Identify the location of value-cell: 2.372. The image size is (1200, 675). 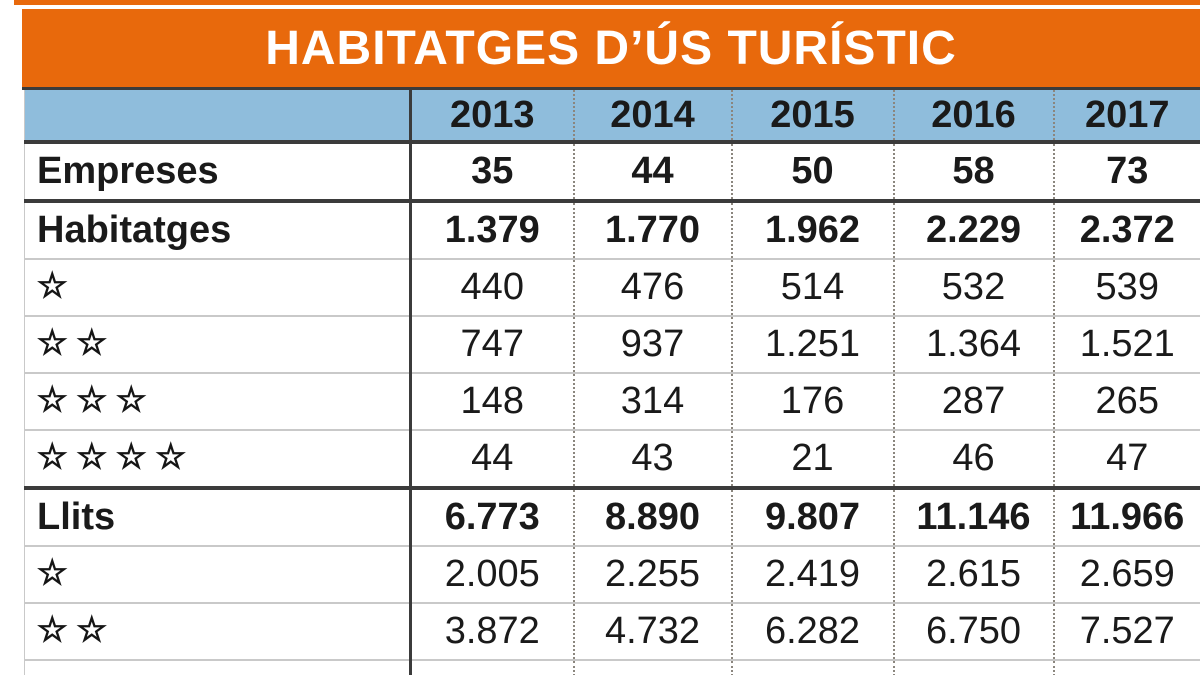
(1126, 230).